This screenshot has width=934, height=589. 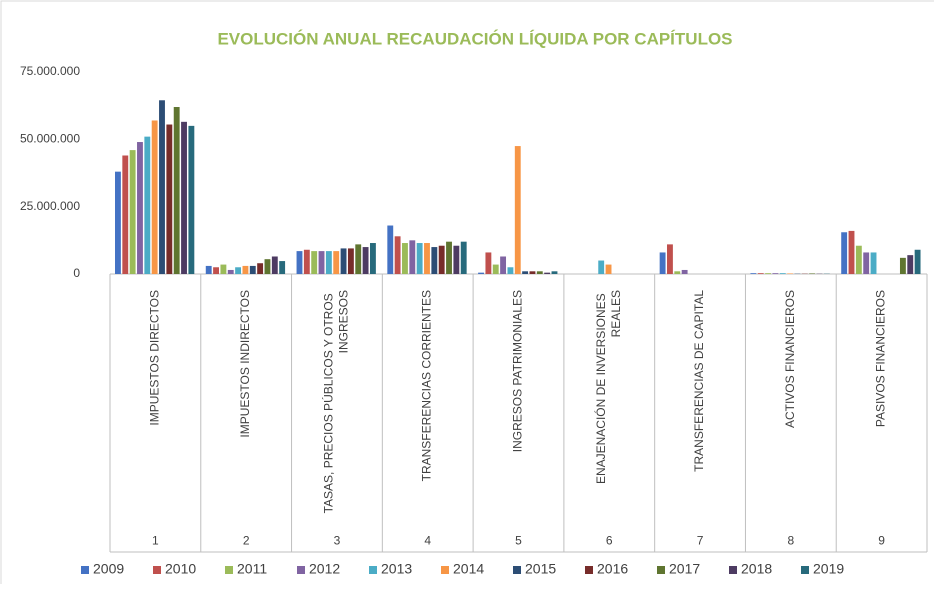 What do you see at coordinates (427, 541) in the screenshot?
I see `category-number: 4` at bounding box center [427, 541].